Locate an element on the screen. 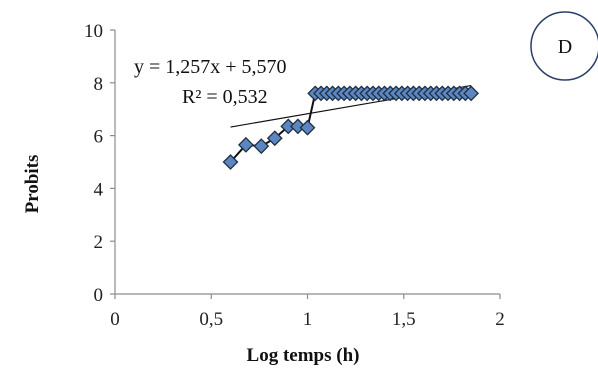 The image size is (598, 374). x-tick-label: 1,5 is located at coordinates (404, 319).